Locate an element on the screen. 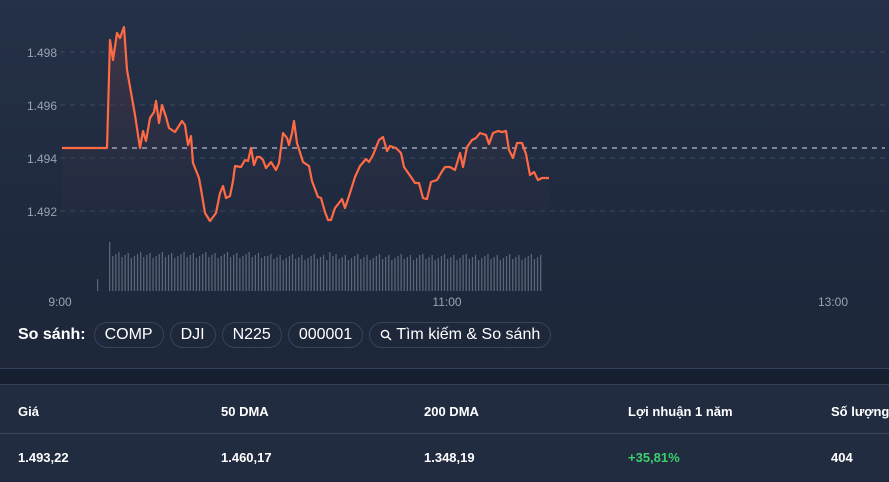 This screenshot has width=889, height=482. compare-chip-comp: COMP is located at coordinates (128, 335).